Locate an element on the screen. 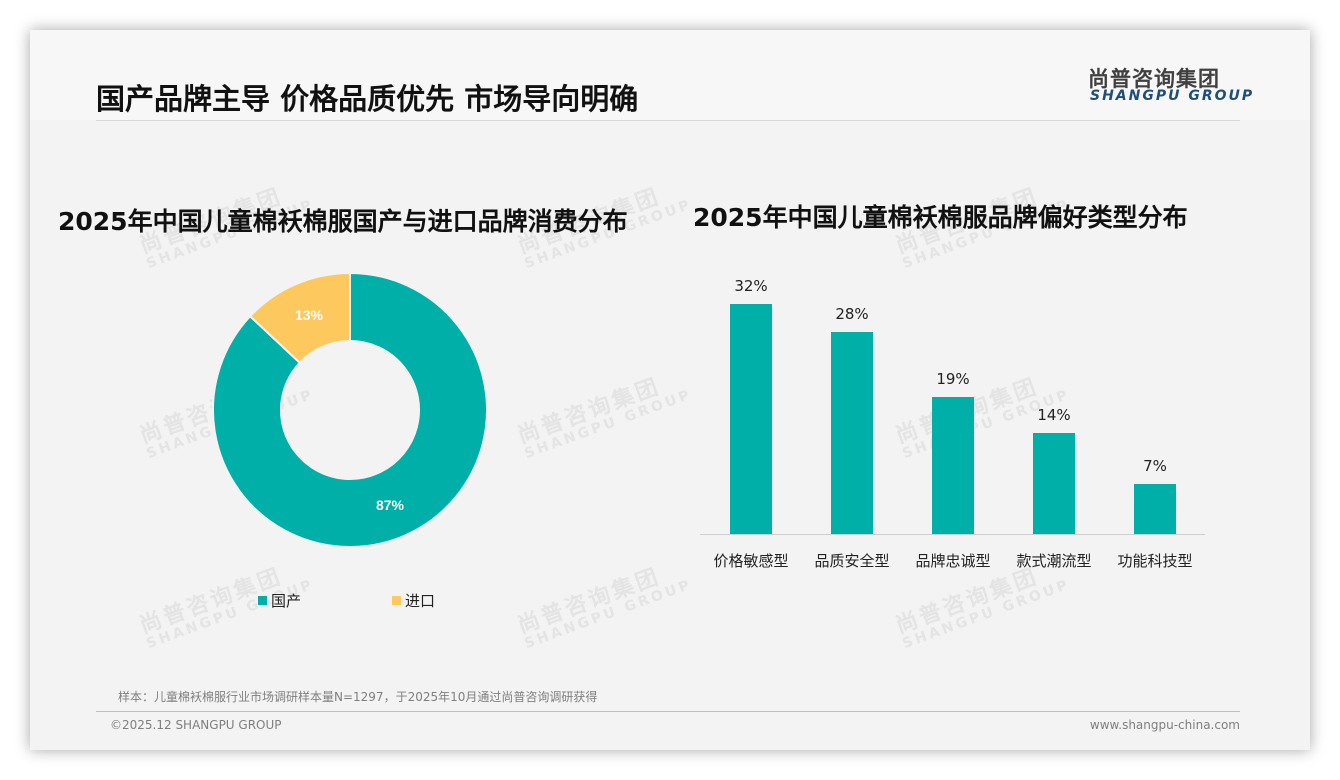 The width and height of the screenshot is (1340, 780). bar-value-label: 7% is located at coordinates (1155, 465).